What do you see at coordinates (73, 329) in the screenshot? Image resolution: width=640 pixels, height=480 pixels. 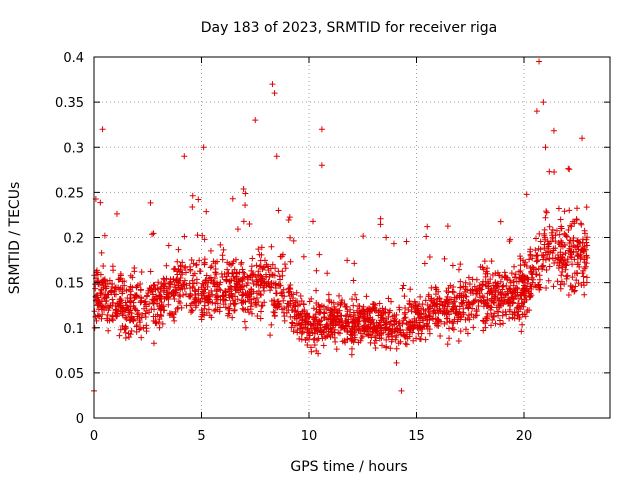 I see `y-tick-label: 0.1` at bounding box center [73, 329].